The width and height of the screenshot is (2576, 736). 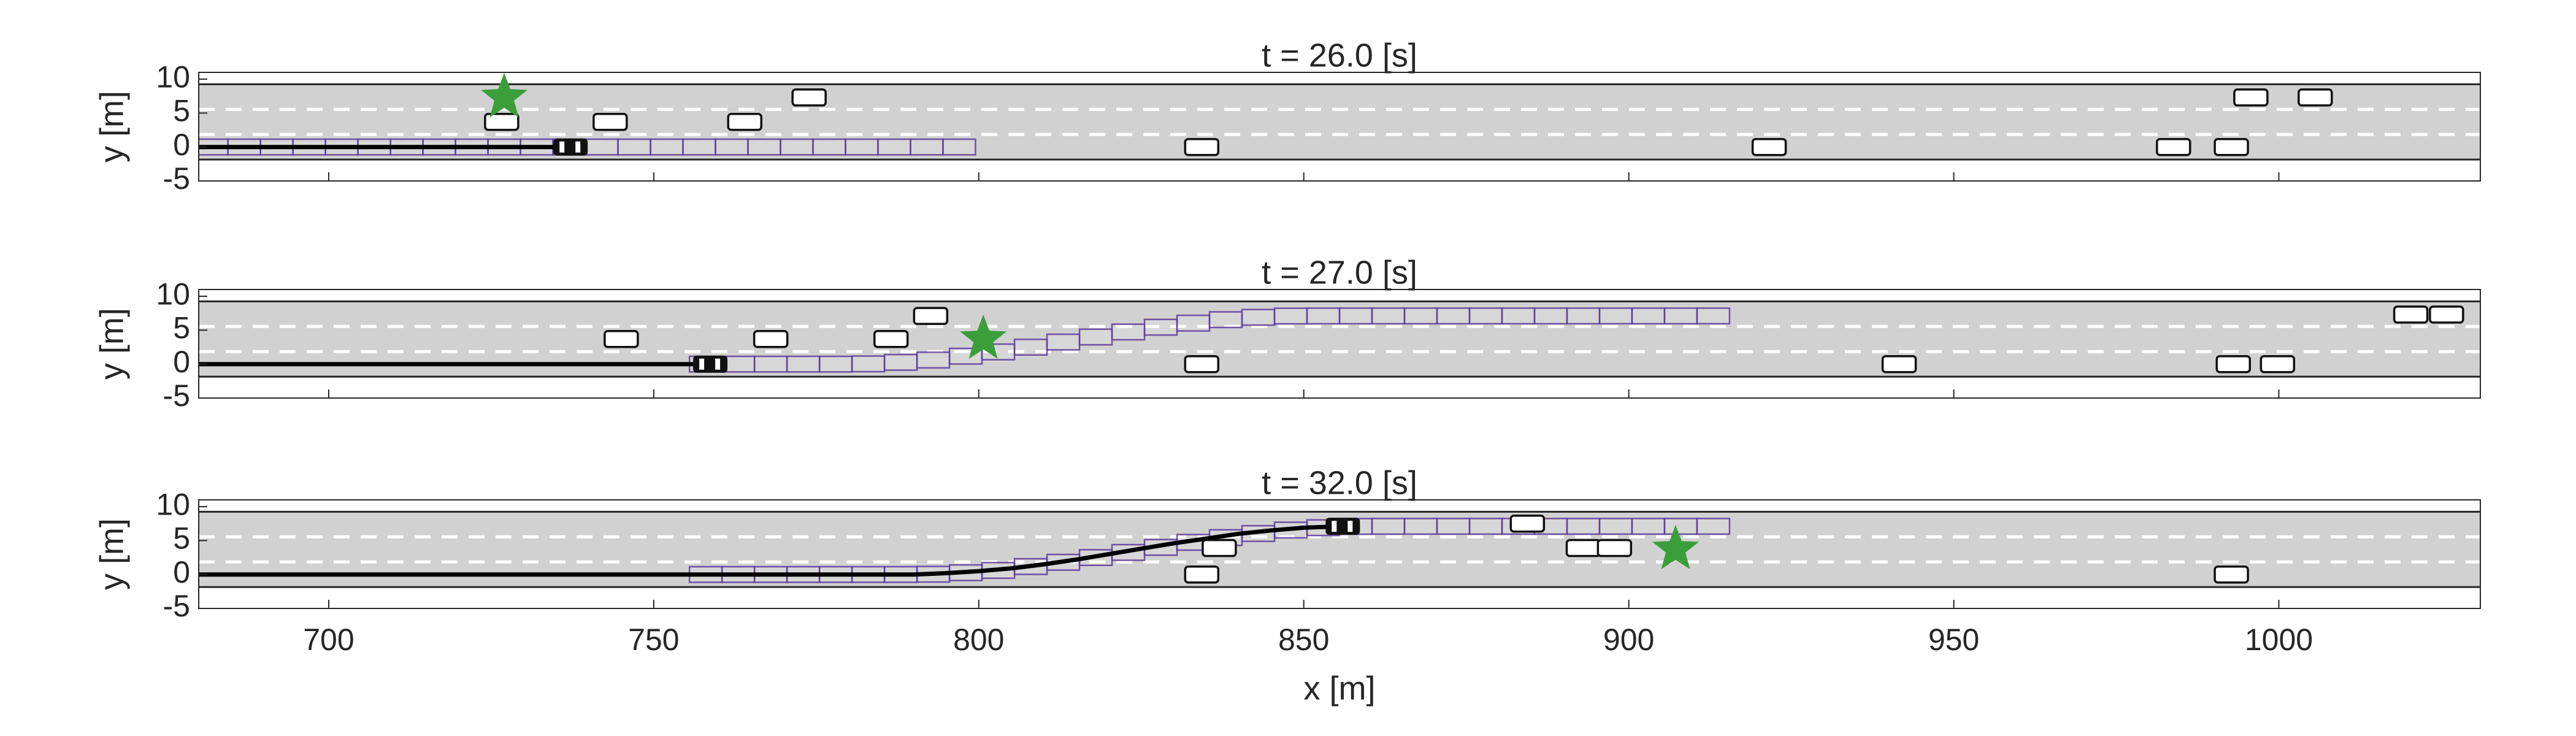 What do you see at coordinates (1303, 640) in the screenshot?
I see `x-tick-label: 850` at bounding box center [1303, 640].